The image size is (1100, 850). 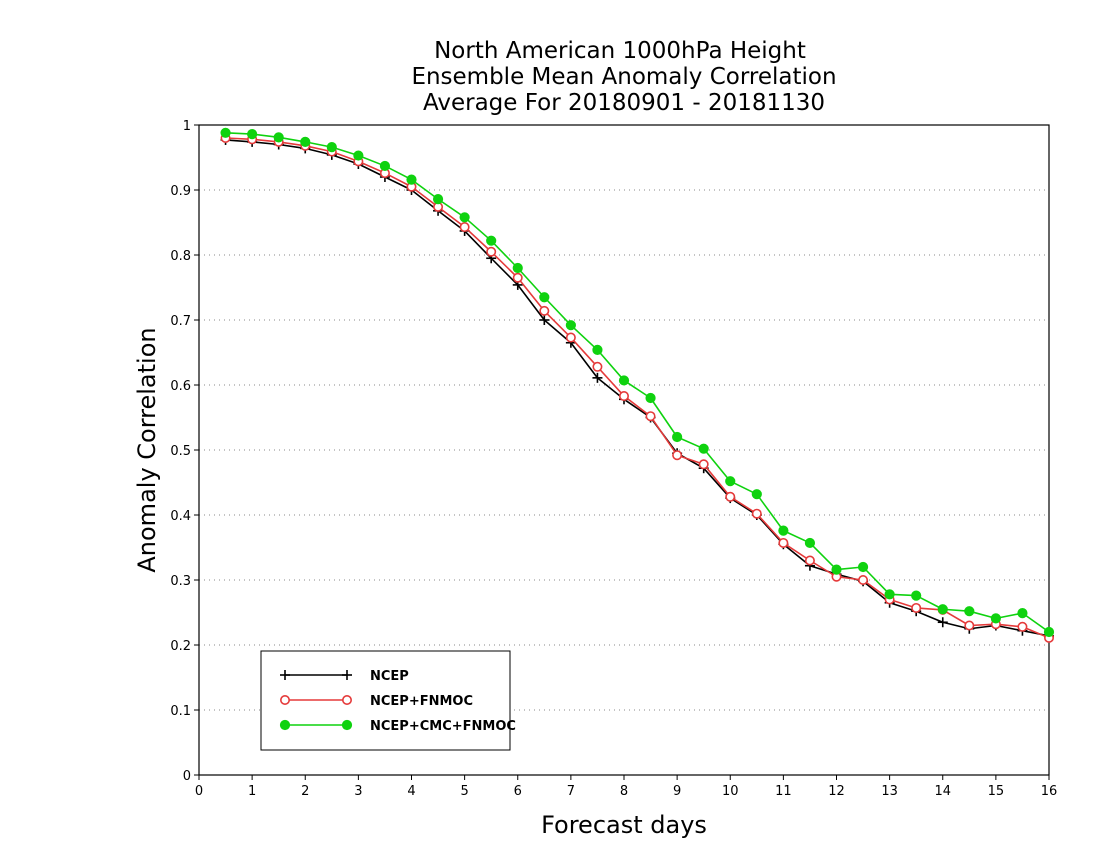 What do you see at coordinates (889, 791) in the screenshot?
I see `x-tick-label: 13` at bounding box center [889, 791].